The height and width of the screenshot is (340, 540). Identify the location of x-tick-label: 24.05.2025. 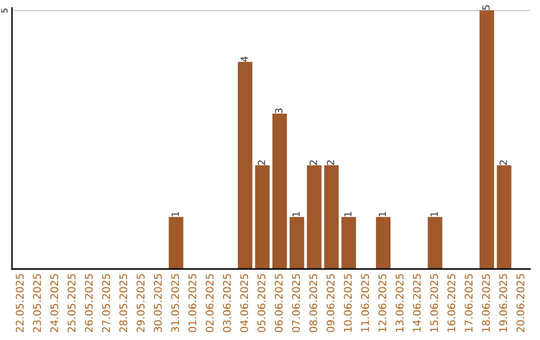
(54, 303).